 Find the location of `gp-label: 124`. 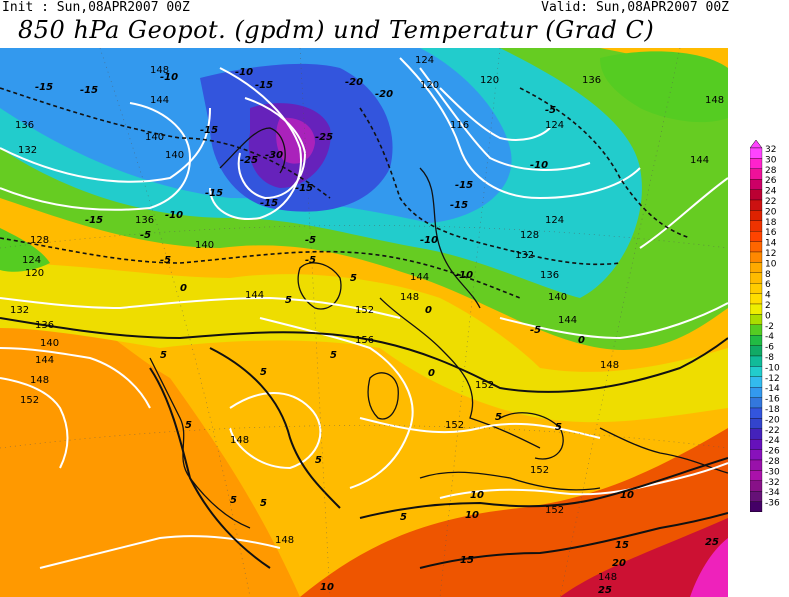

gp-label: 124 is located at coordinates (554, 125).